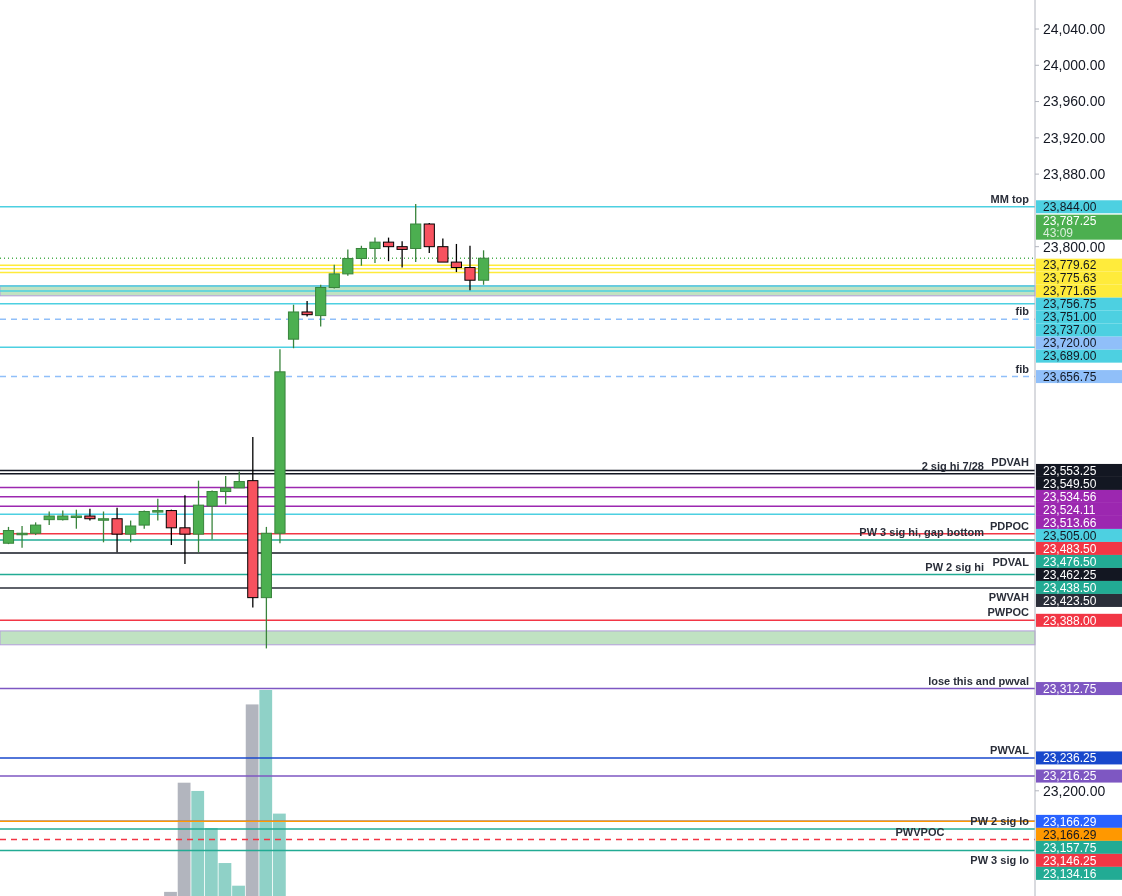 This screenshot has width=1122, height=896. Describe the element at coordinates (1069, 509) in the screenshot. I see `ref-line-label: 23,524.11` at that location.